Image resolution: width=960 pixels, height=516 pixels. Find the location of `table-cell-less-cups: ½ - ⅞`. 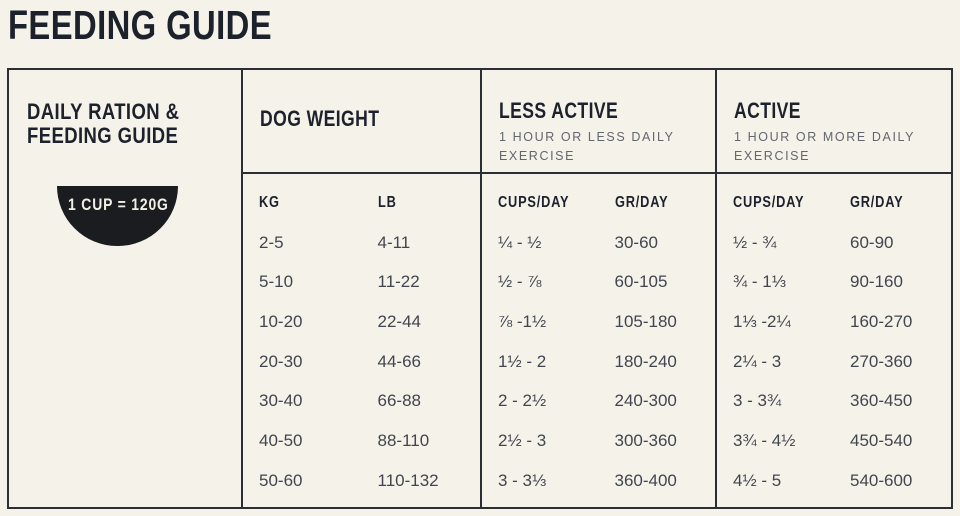

table-cell-less-cups: ½ - ⅞ is located at coordinates (520, 282).